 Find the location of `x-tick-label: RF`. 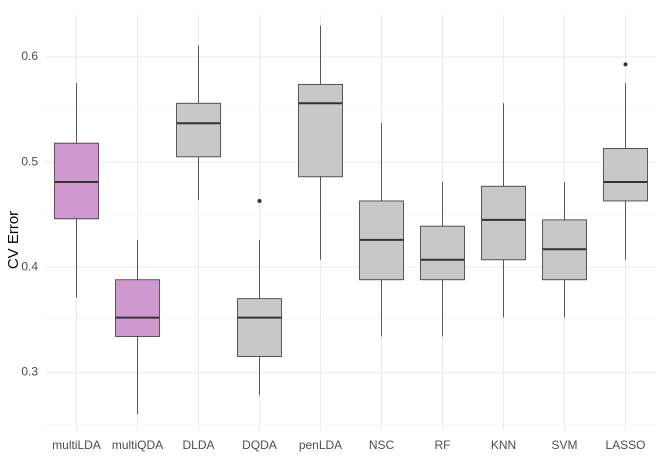

x-tick-label: RF is located at coordinates (443, 445).